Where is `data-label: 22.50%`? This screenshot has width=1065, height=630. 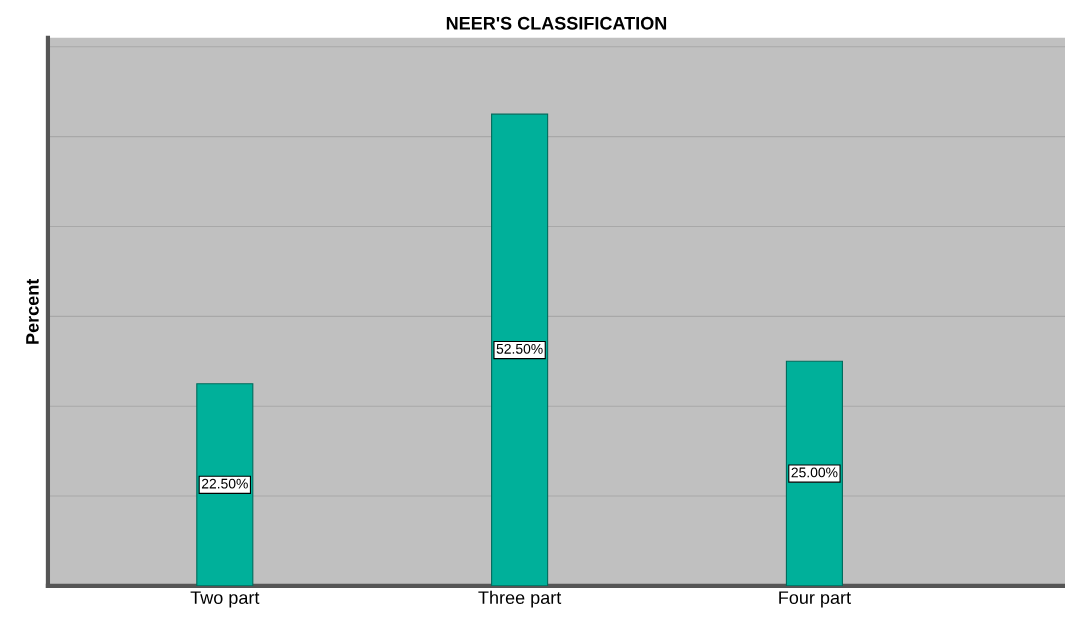
data-label: 22.50% is located at coordinates (224, 483).